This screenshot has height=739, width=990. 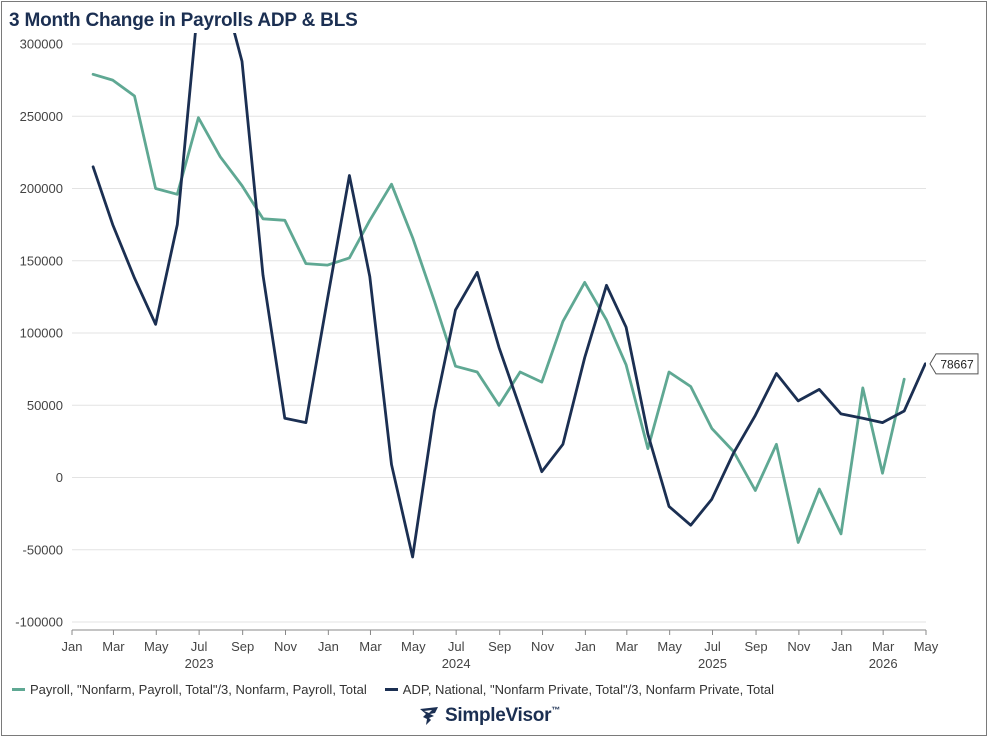 I want to click on y-tick-label: 50000, so click(x=45, y=405).